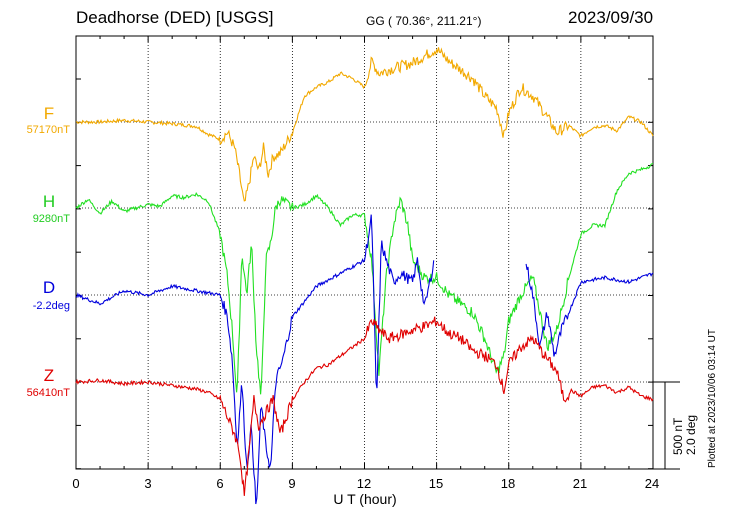  What do you see at coordinates (51, 219) in the screenshot?
I see `baseline-h: 9280nT` at bounding box center [51, 219].